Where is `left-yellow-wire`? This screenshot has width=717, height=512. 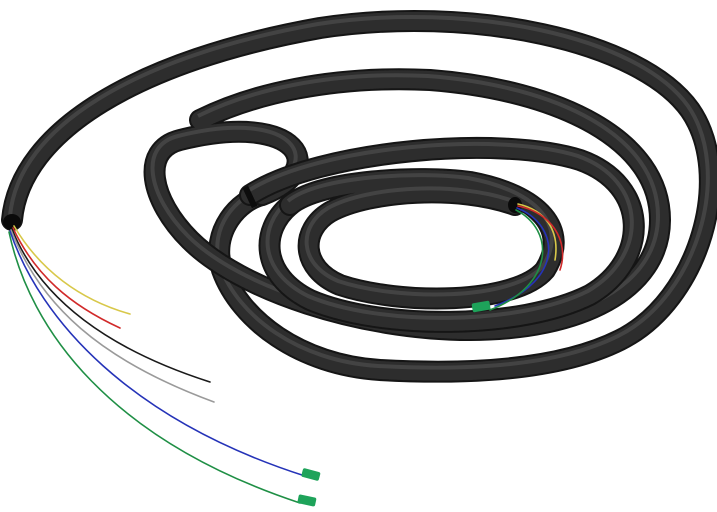 left-yellow-wire is located at coordinates (72, 270).